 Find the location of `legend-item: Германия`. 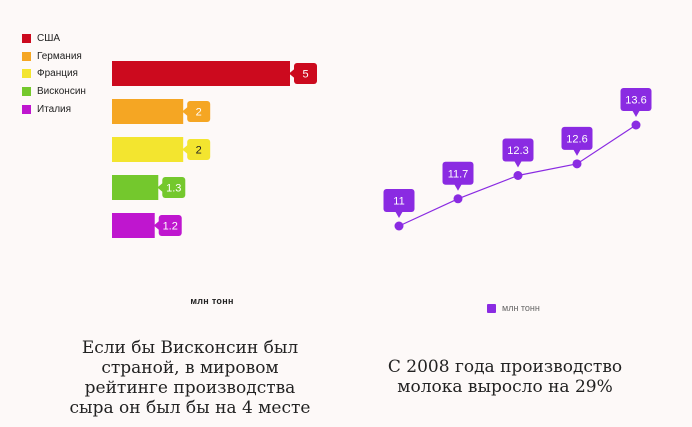

legend-item: Германия is located at coordinates (54, 57).